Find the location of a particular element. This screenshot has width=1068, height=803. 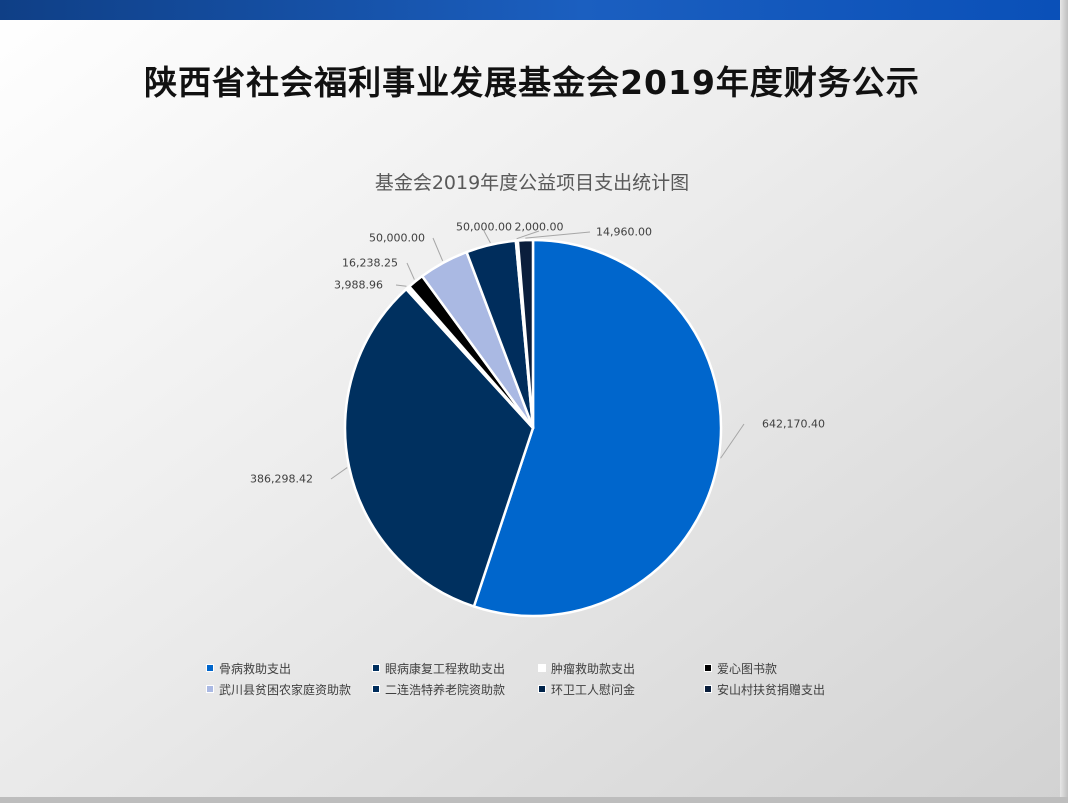

legend-item-6: 二连浩特养老院资助款 is located at coordinates (455, 689).